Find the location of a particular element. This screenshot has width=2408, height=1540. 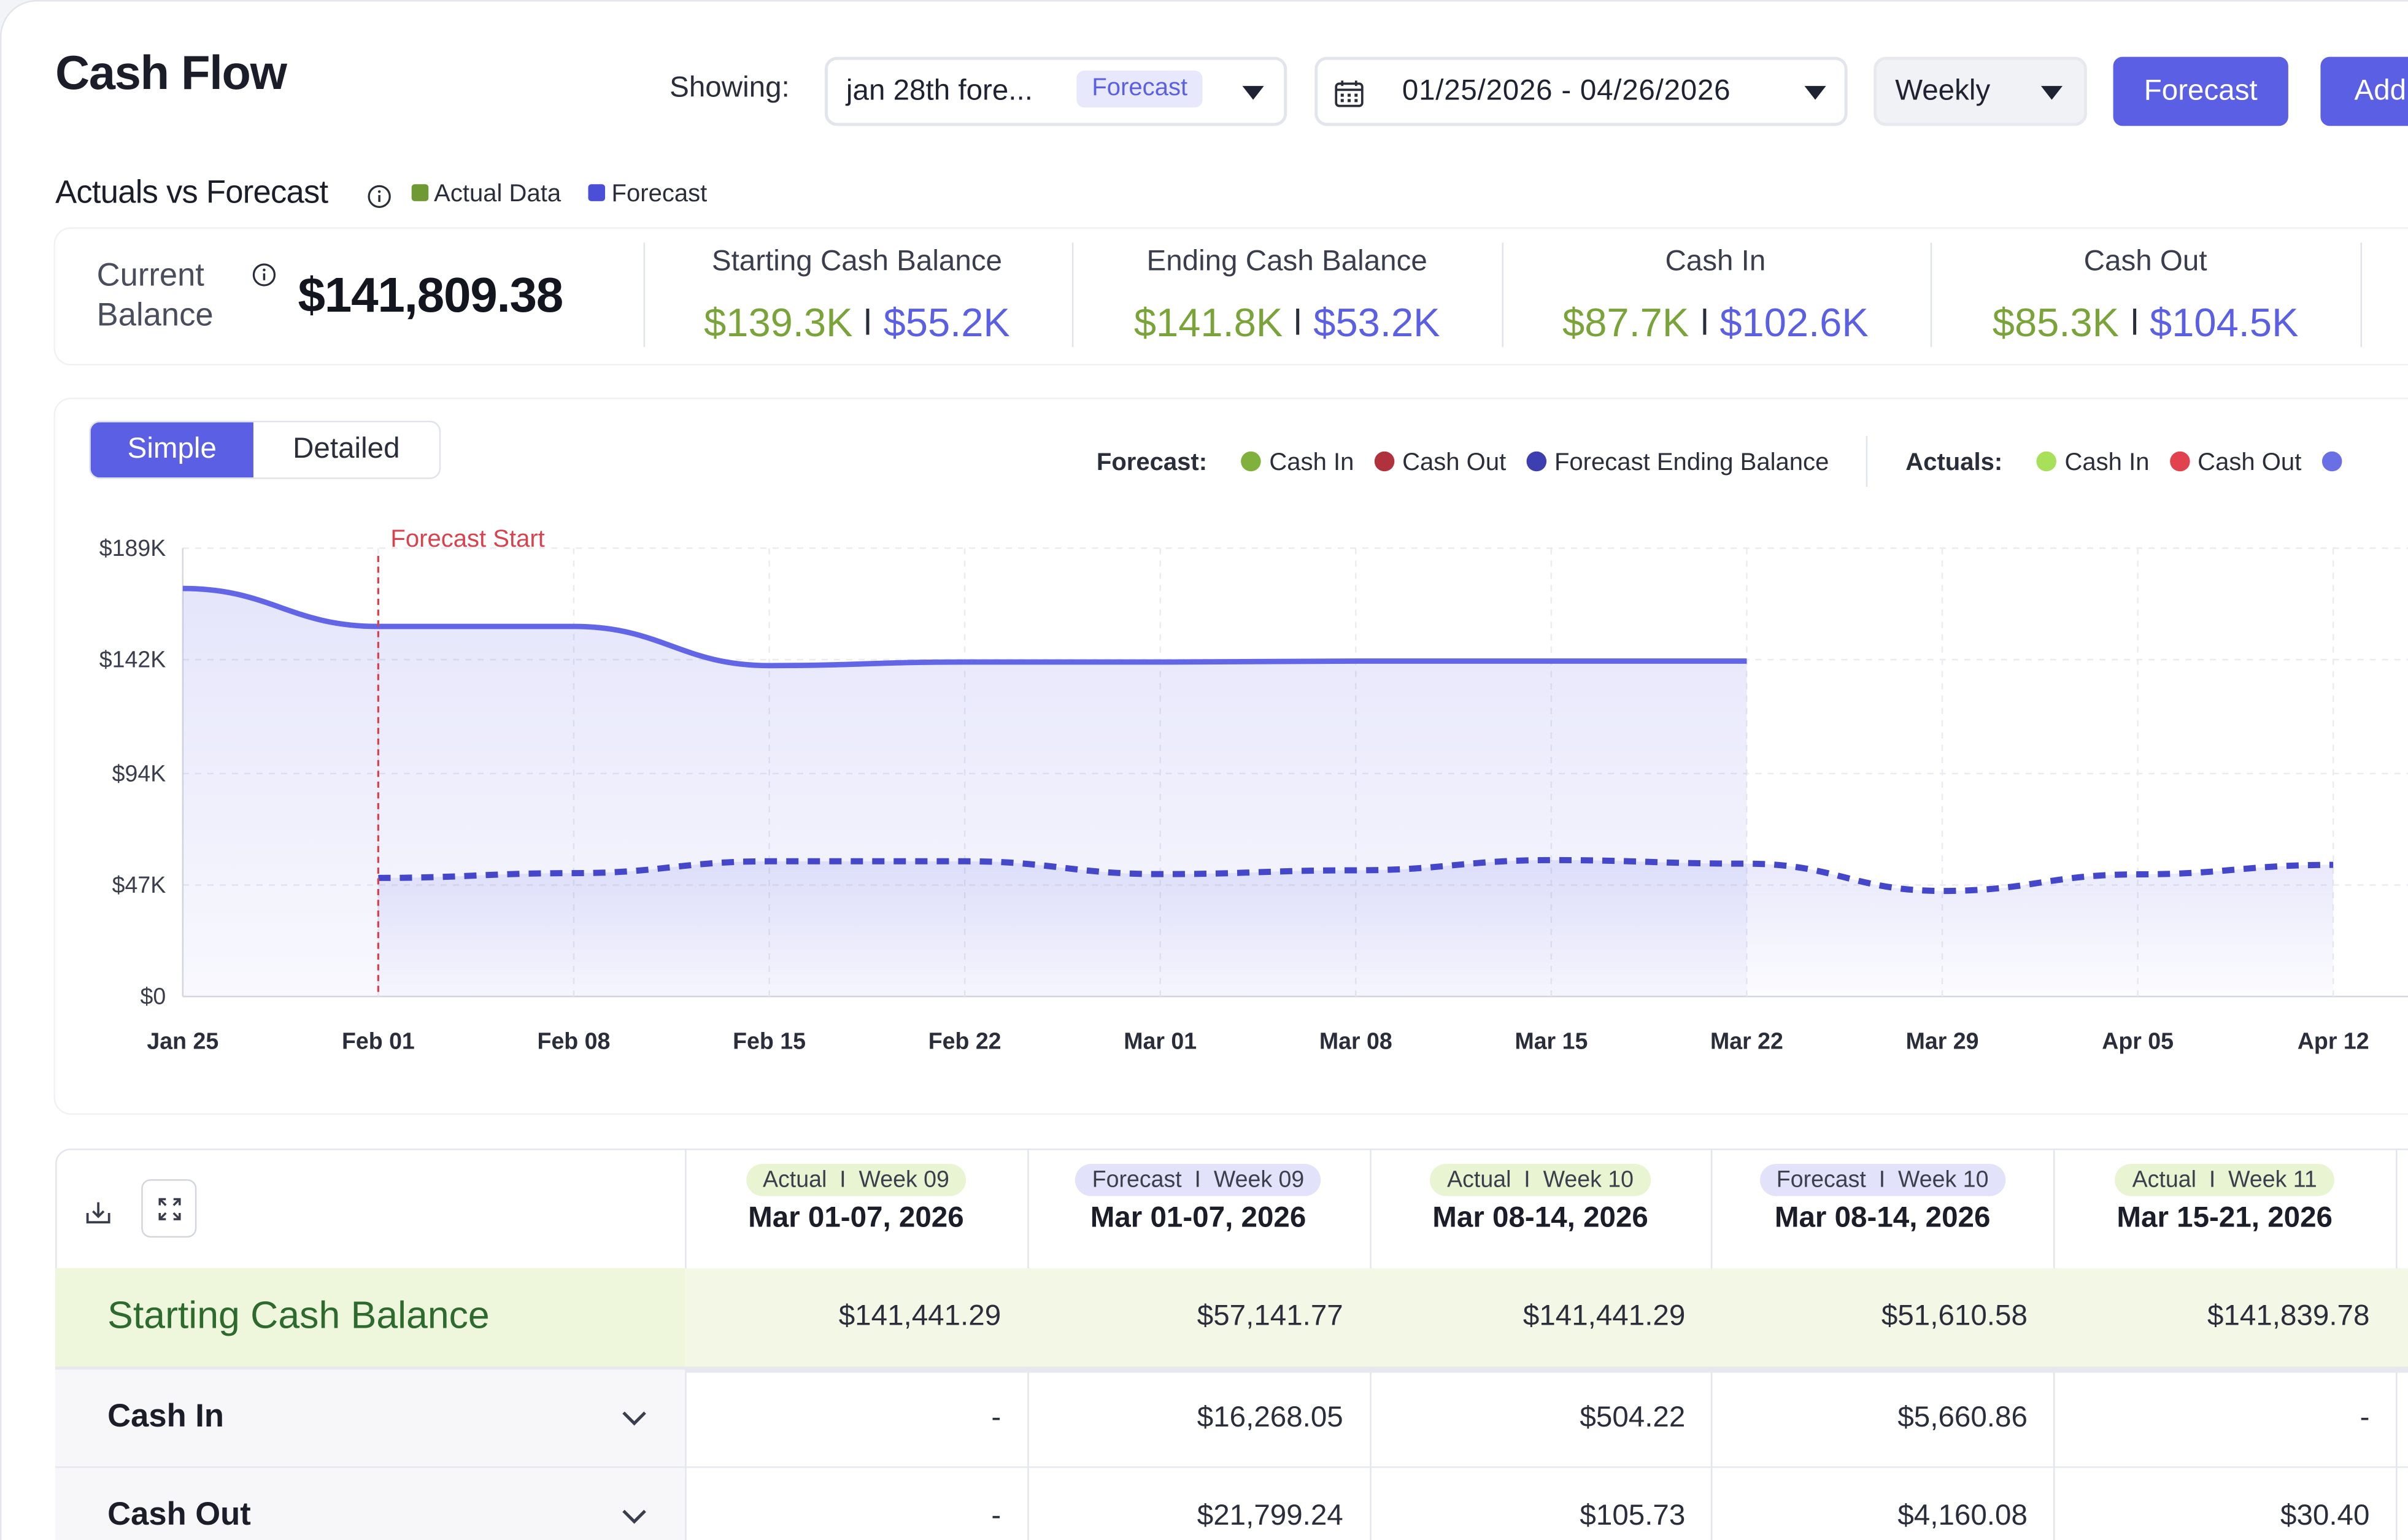

y-tick-label: $0 is located at coordinates (153, 996).